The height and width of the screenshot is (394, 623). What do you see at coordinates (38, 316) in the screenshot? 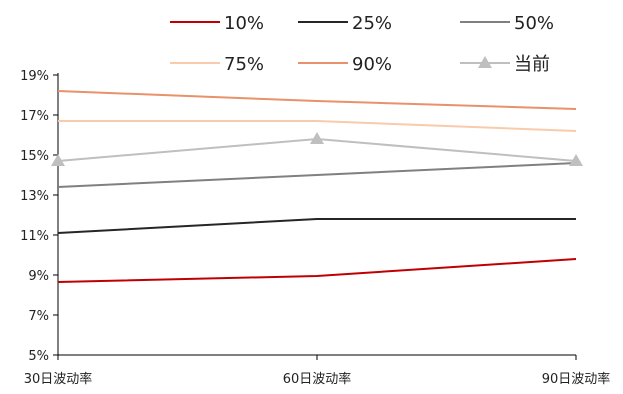
I see `y-tick-label: 7%` at bounding box center [38, 316].